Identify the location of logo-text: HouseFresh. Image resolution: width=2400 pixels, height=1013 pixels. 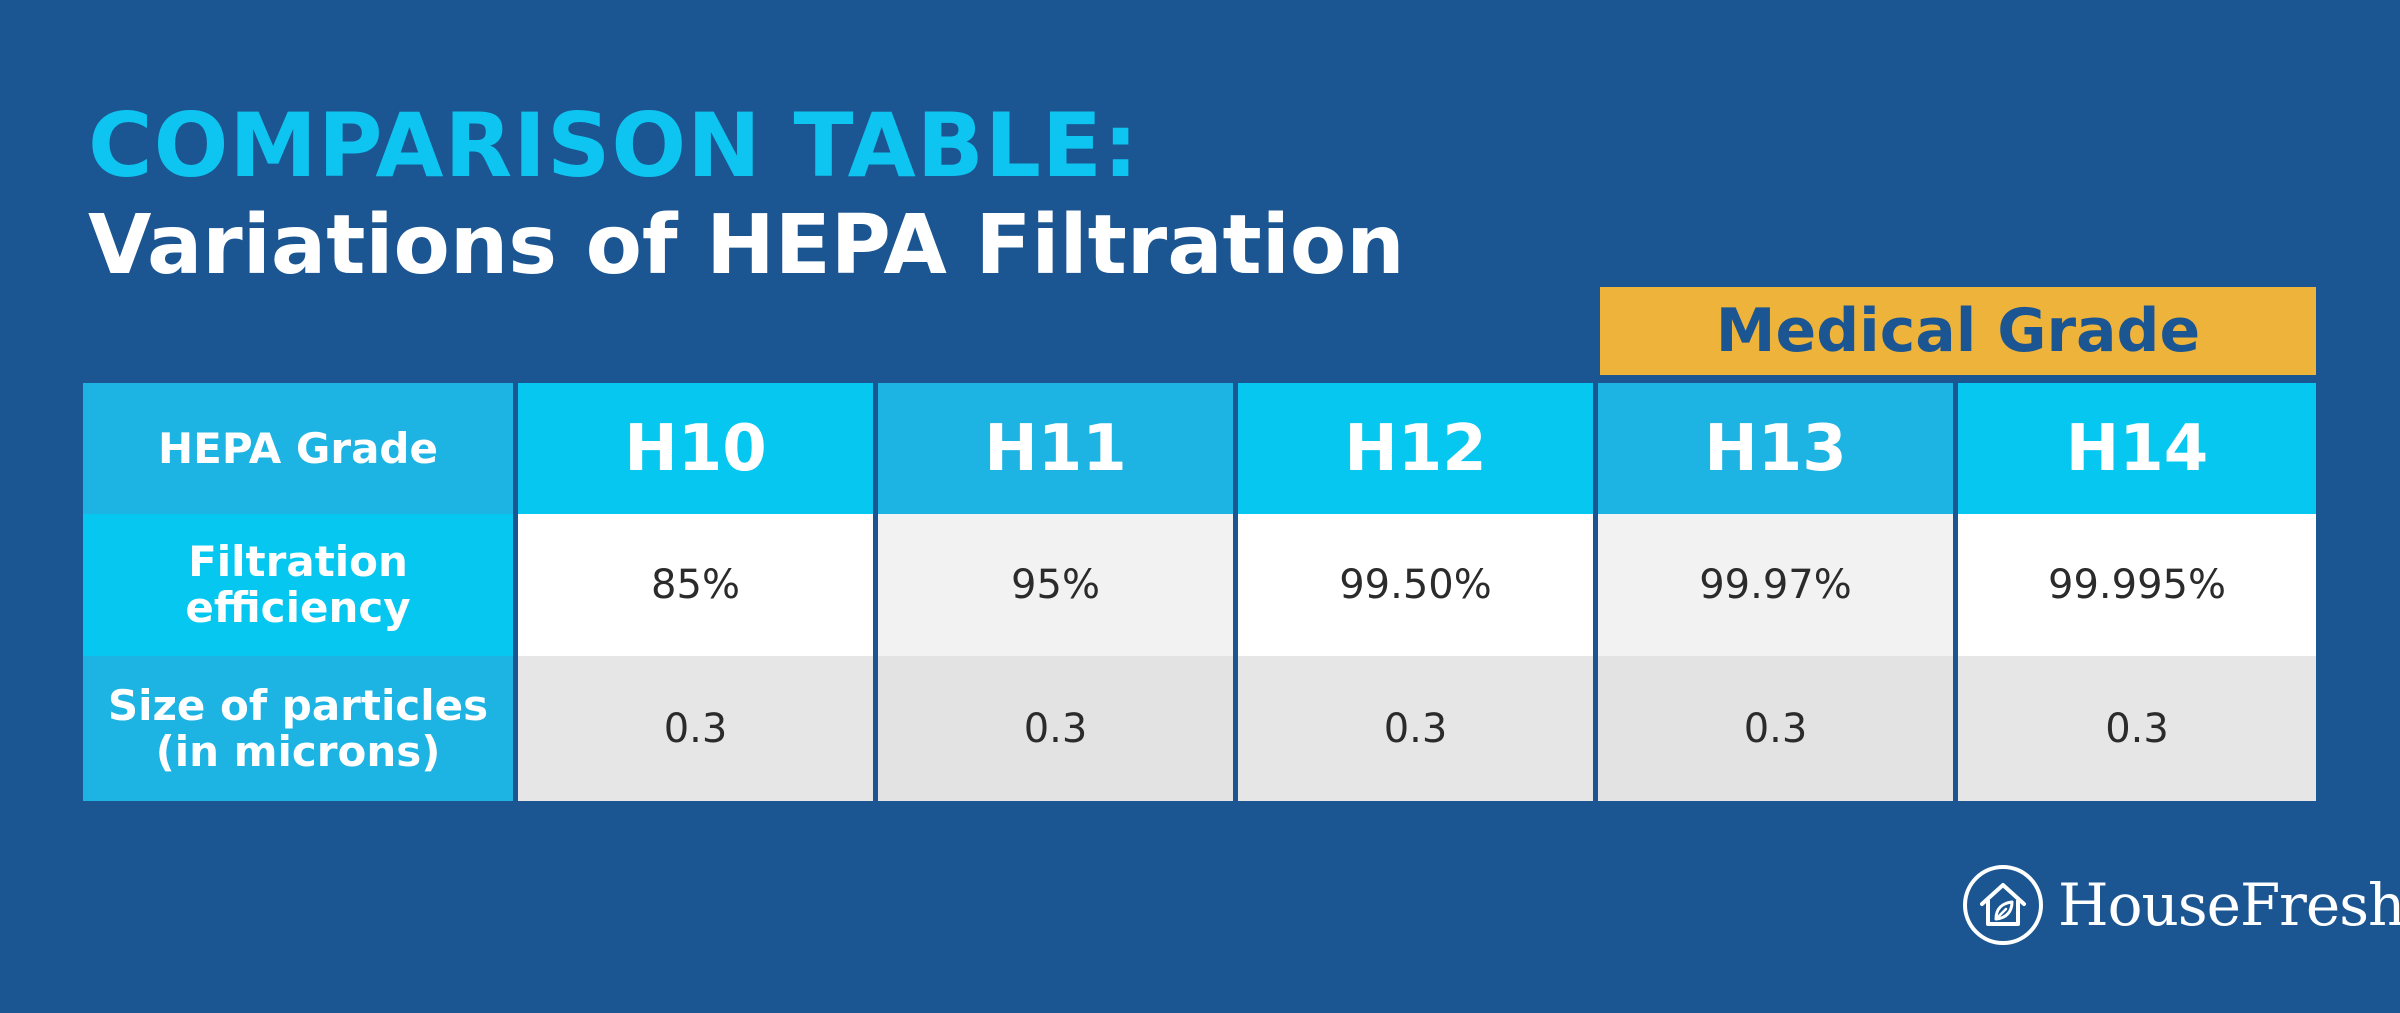
(2229, 905).